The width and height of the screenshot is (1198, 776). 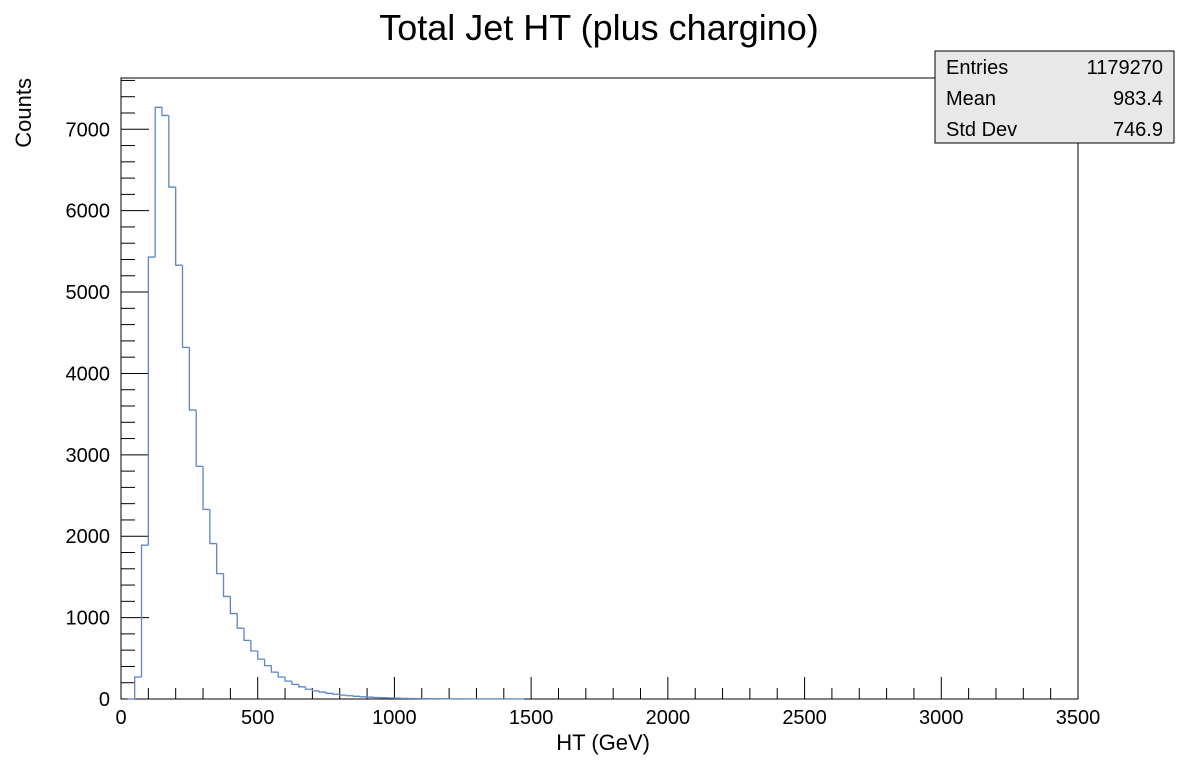 I want to click on y-tick-label: 5000, so click(x=88, y=293).